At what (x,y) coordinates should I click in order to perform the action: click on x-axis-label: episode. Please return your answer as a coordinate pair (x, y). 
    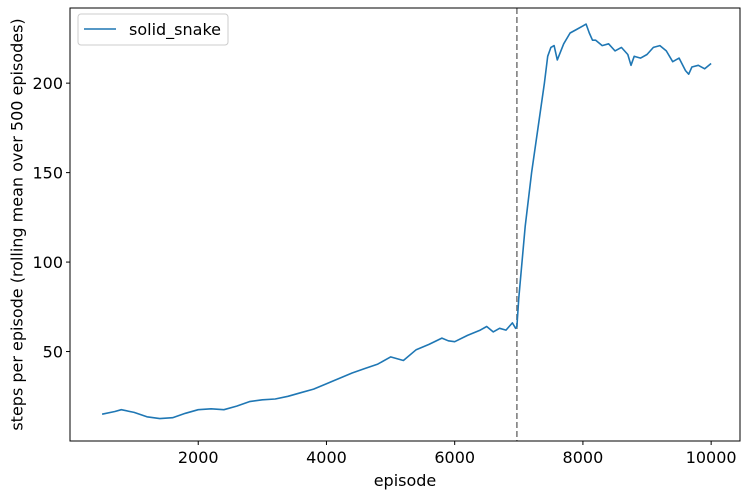
    Looking at the image, I should click on (405, 480).